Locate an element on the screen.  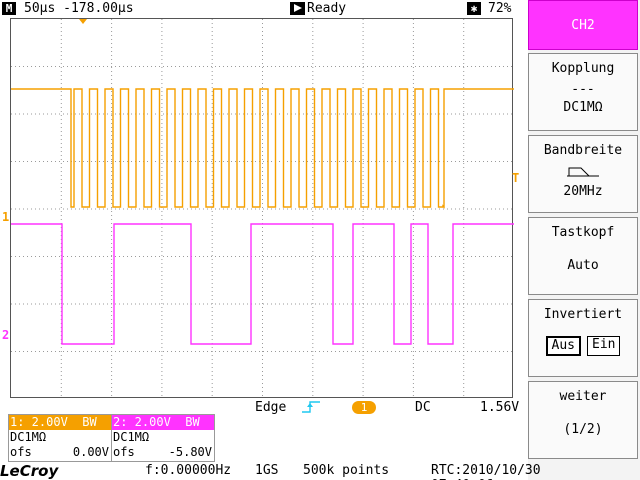
coupling-title: Kopplung is located at coordinates (583, 68).